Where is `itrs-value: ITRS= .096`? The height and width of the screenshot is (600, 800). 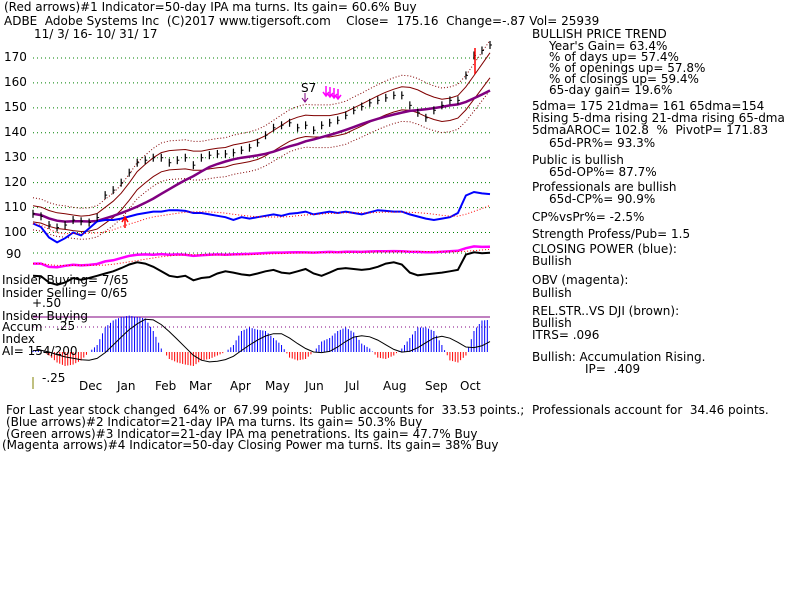 itrs-value: ITRS= .096 is located at coordinates (566, 335).